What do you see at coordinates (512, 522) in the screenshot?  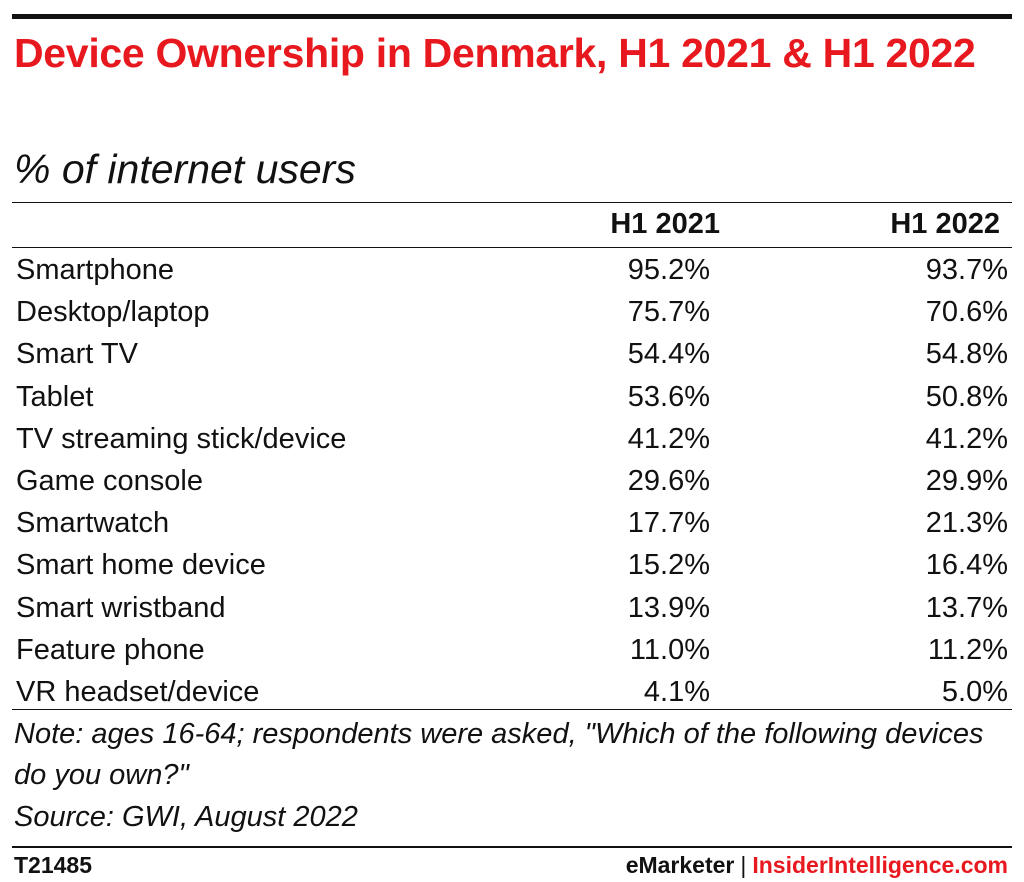 I see `table-row: Smartwatch 17.7% 21.3%` at bounding box center [512, 522].